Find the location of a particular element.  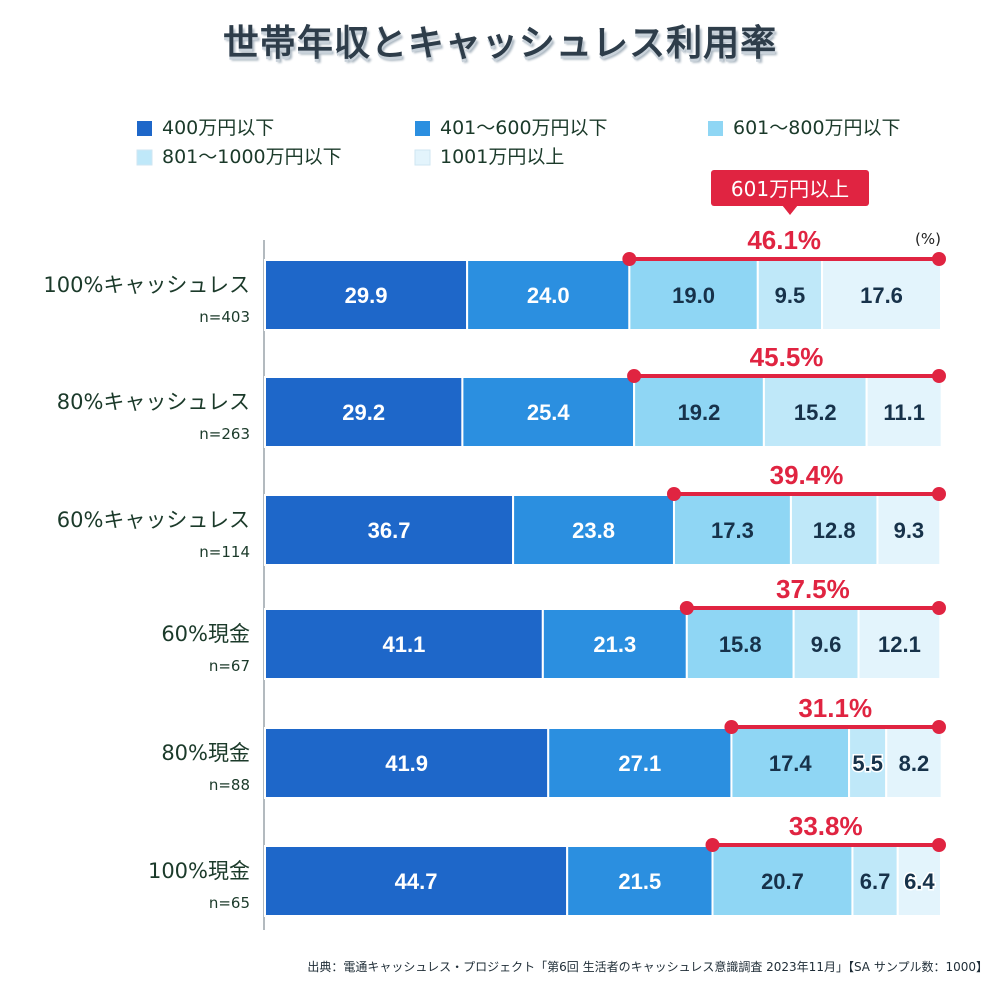

data-label-r5-s5: 8.2 is located at coordinates (914, 763).